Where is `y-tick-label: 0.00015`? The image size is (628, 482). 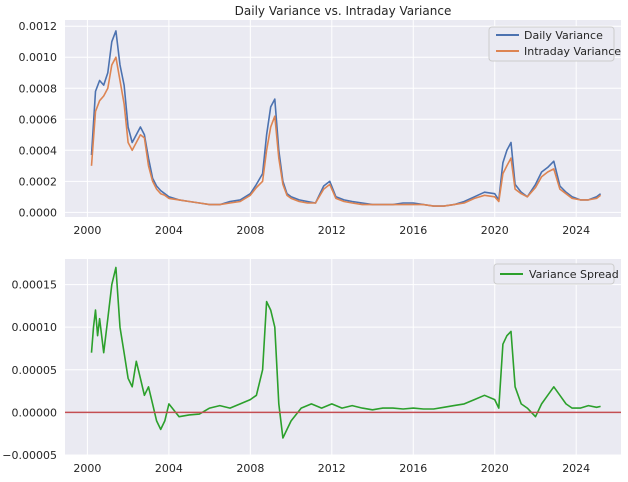 y-tick-label: 0.00015 is located at coordinates (35, 285).